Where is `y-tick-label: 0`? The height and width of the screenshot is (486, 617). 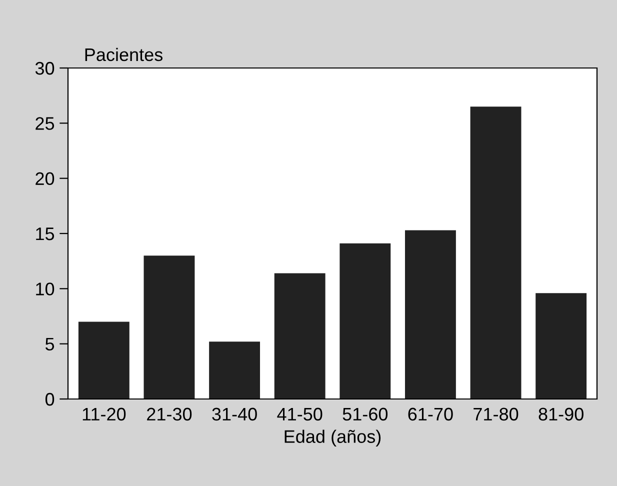 y-tick-label: 0 is located at coordinates (49, 399).